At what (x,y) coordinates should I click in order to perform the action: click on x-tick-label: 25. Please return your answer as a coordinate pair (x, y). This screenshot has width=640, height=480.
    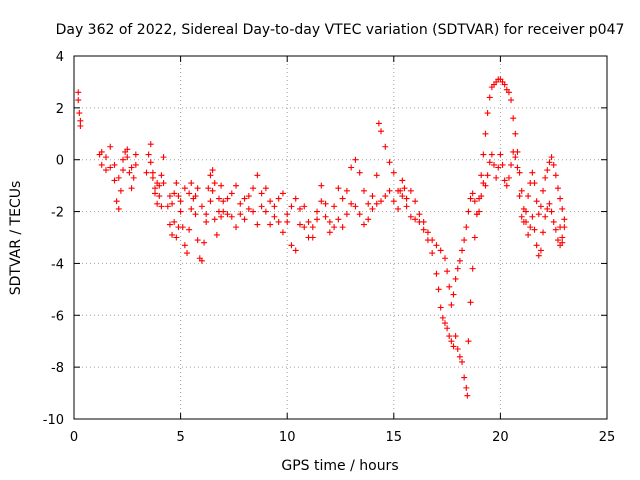
    Looking at the image, I should click on (607, 437).